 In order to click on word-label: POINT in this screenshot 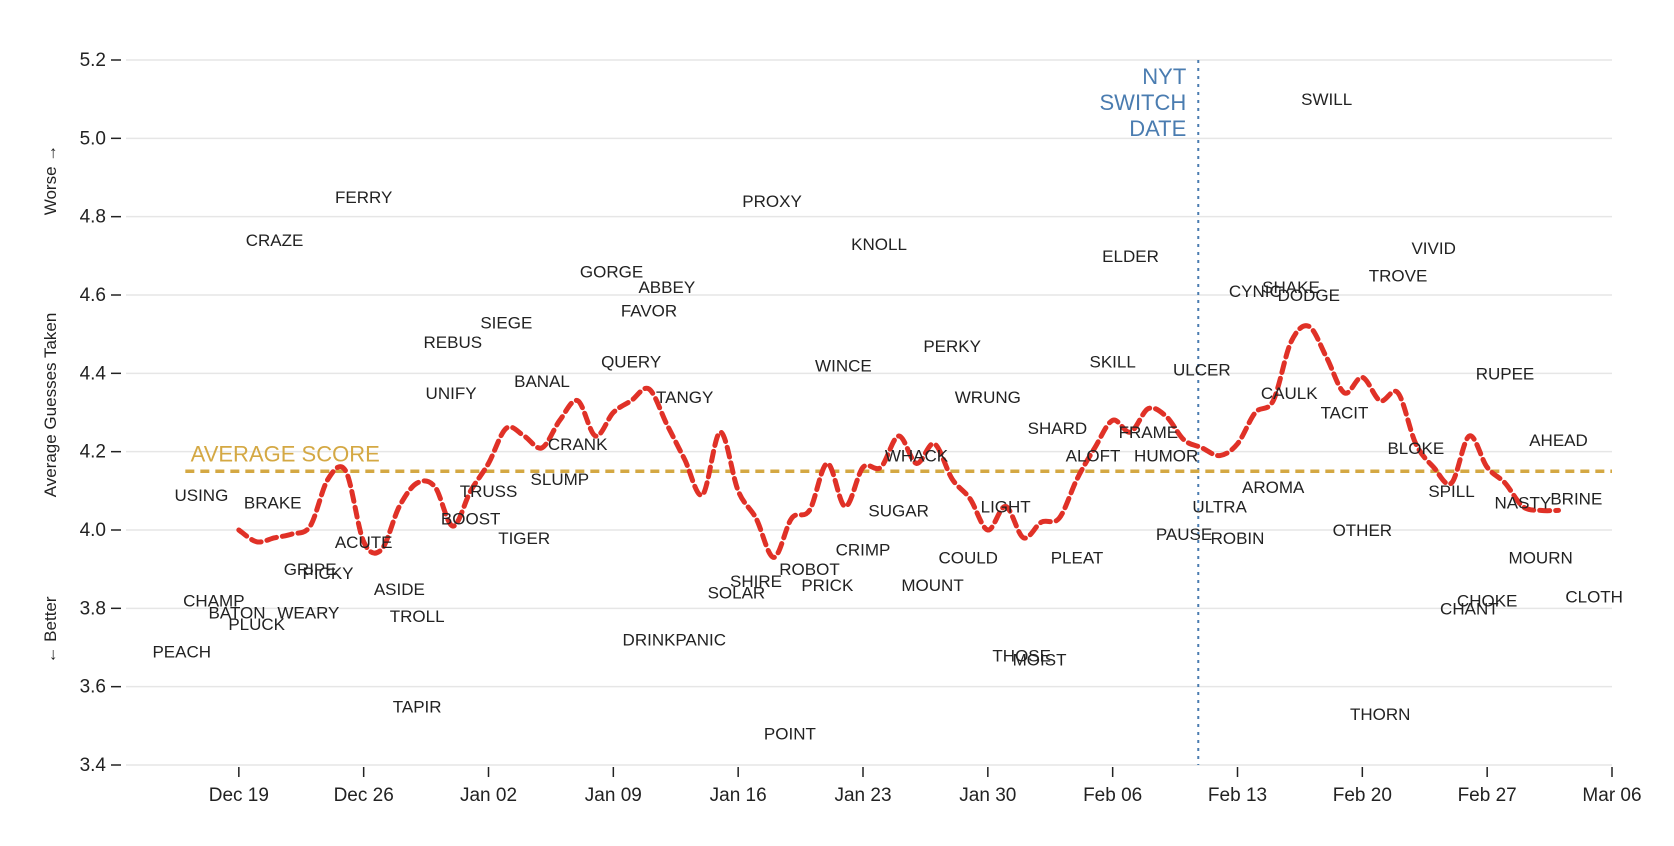, I will do `click(790, 734)`.